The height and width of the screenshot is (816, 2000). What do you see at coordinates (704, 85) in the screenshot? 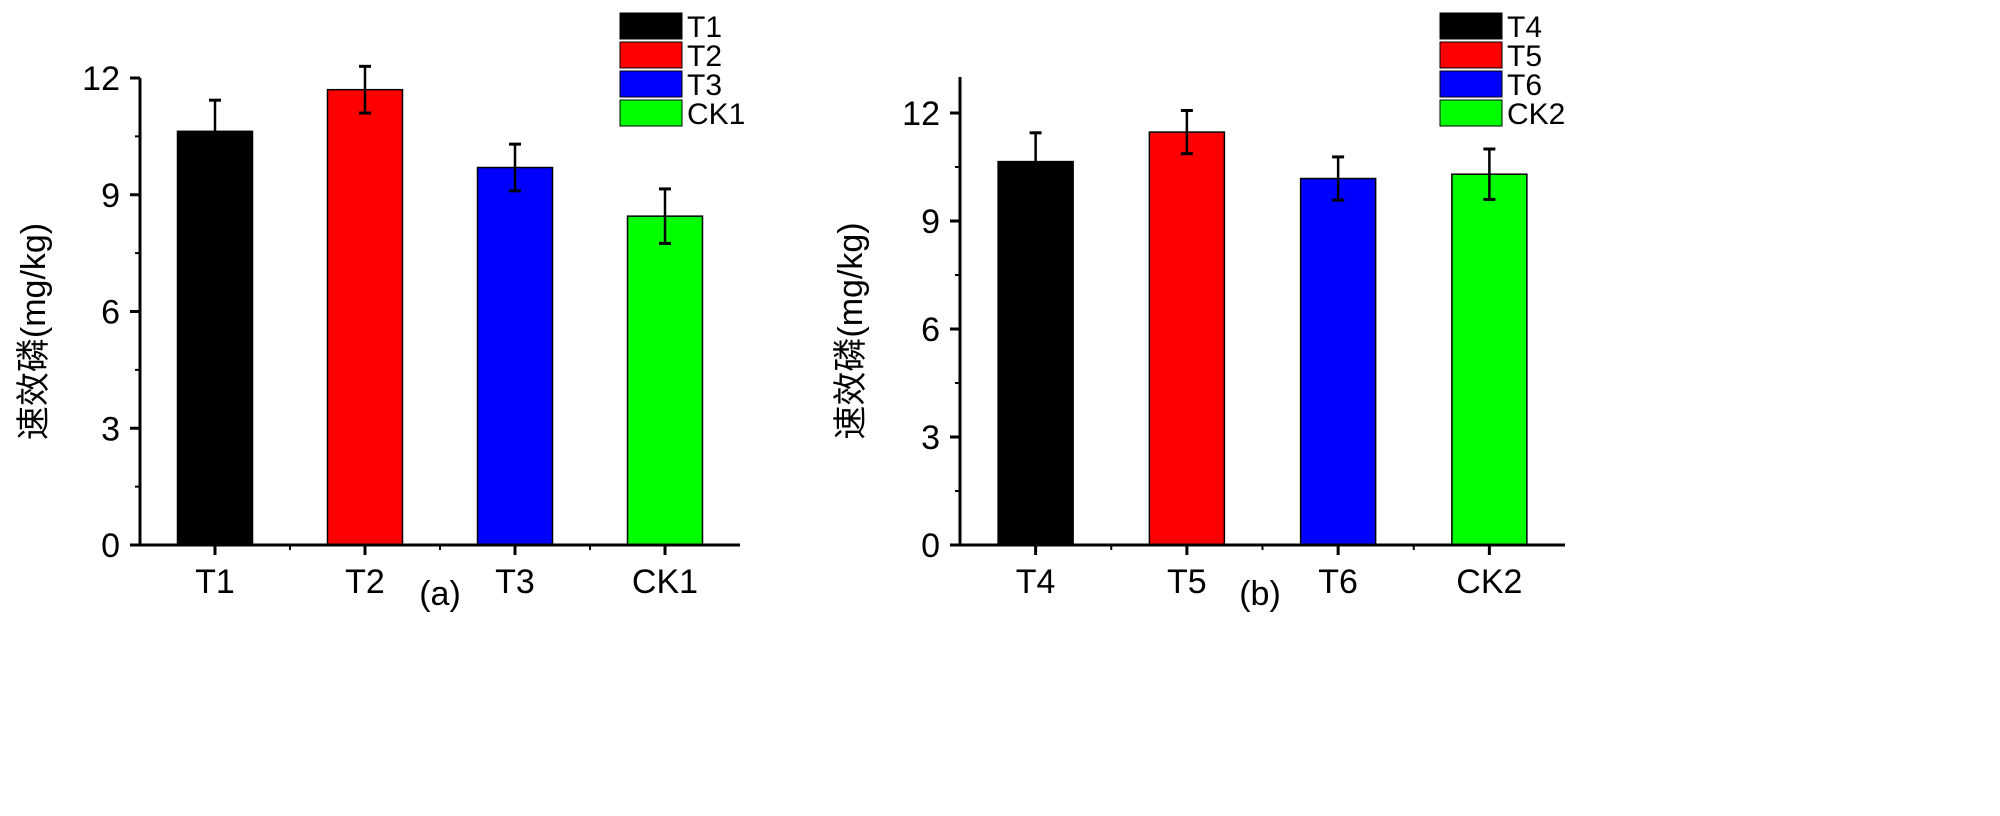
I see `legend-label: T3` at bounding box center [704, 85].